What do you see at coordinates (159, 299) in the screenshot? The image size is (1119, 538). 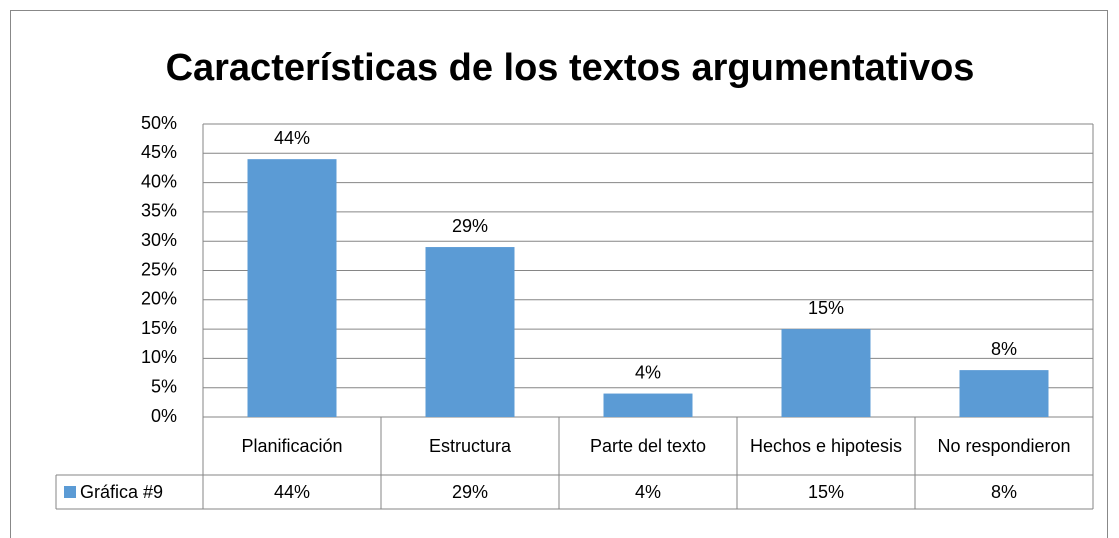 I see `y-tick-label: 20%` at bounding box center [159, 299].